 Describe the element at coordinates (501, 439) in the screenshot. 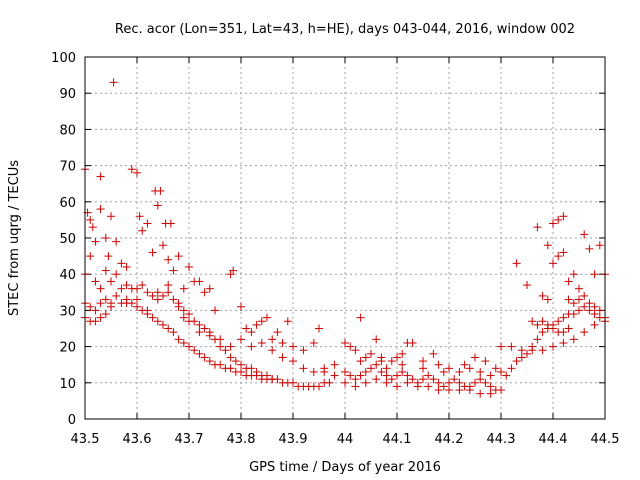

I see `x-tick-label: 44.3` at that location.